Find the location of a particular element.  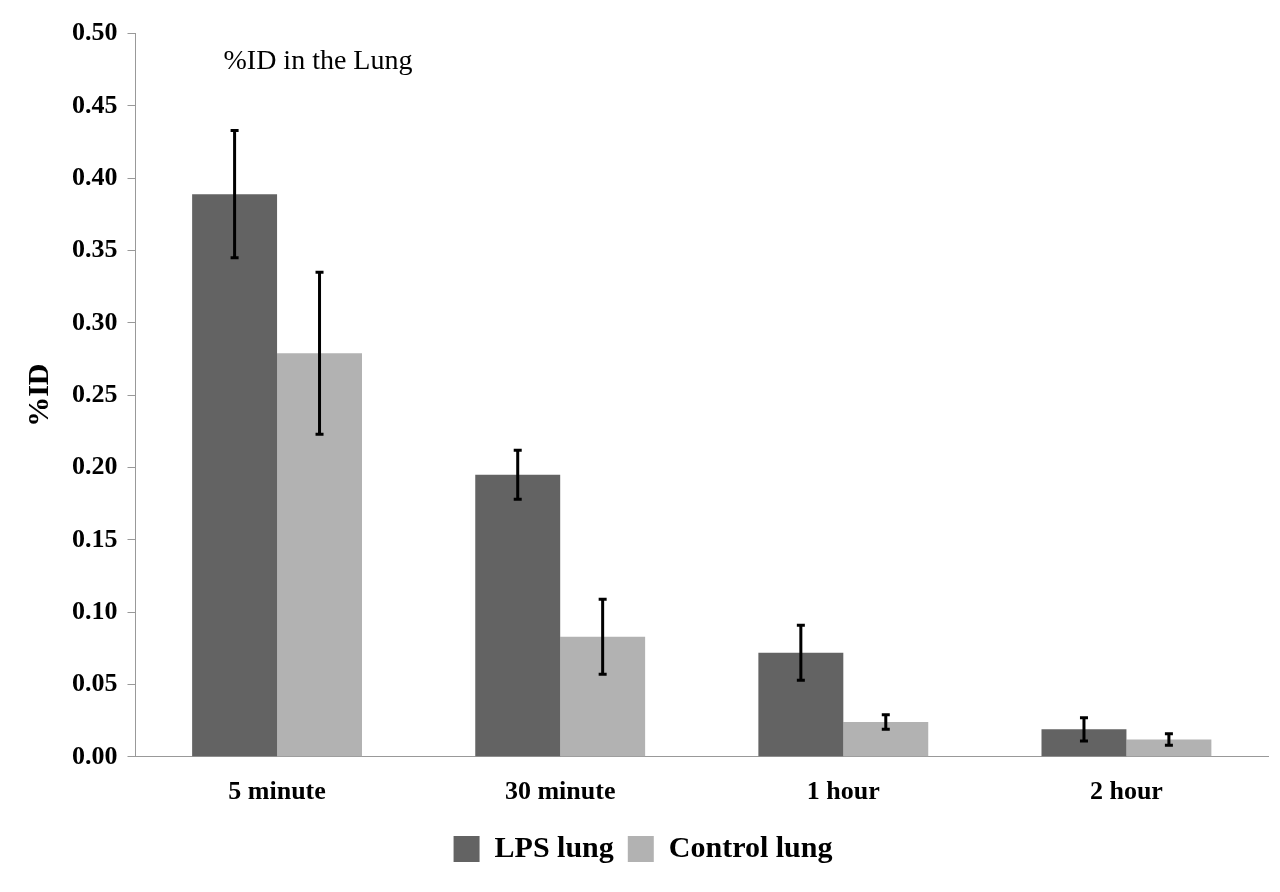

y-tick-label: 0.35 is located at coordinates (95, 249).